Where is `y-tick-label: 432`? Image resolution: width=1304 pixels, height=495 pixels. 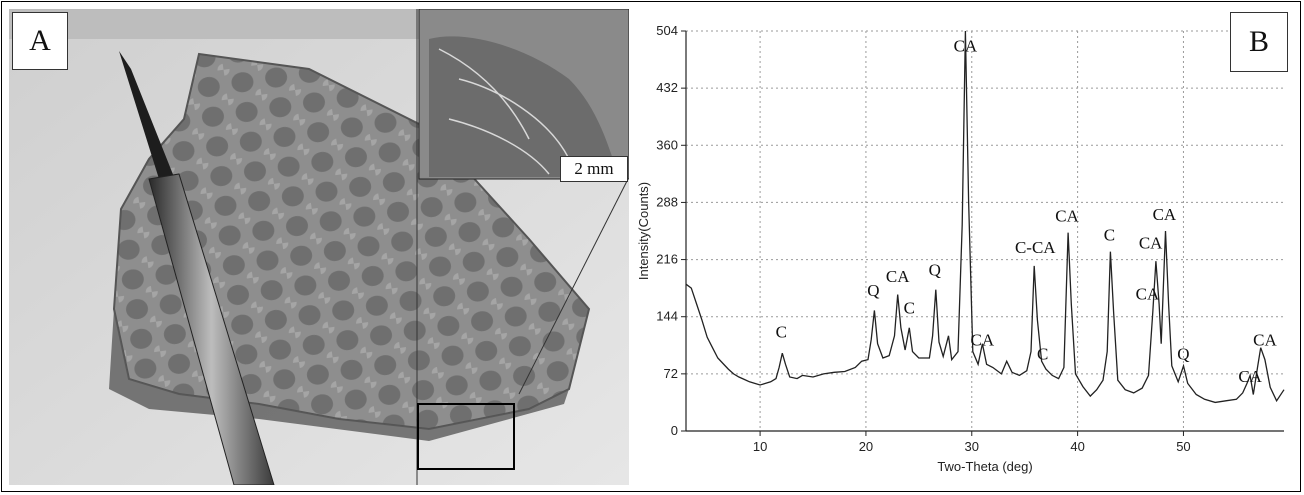 y-tick-label: 432 is located at coordinates (667, 87).